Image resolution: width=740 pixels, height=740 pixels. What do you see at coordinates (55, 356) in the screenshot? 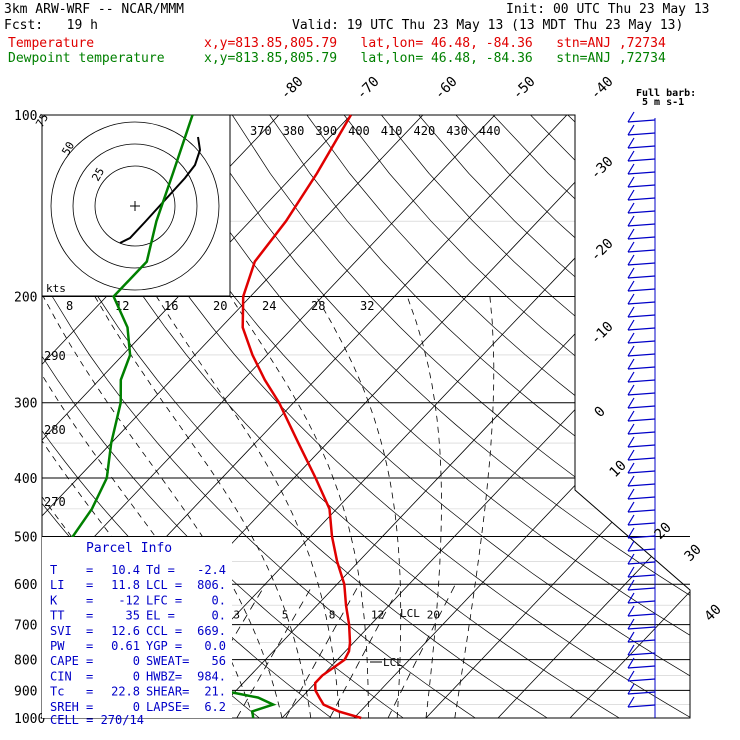
I see `theta-label-left-290: 290` at bounding box center [55, 356].